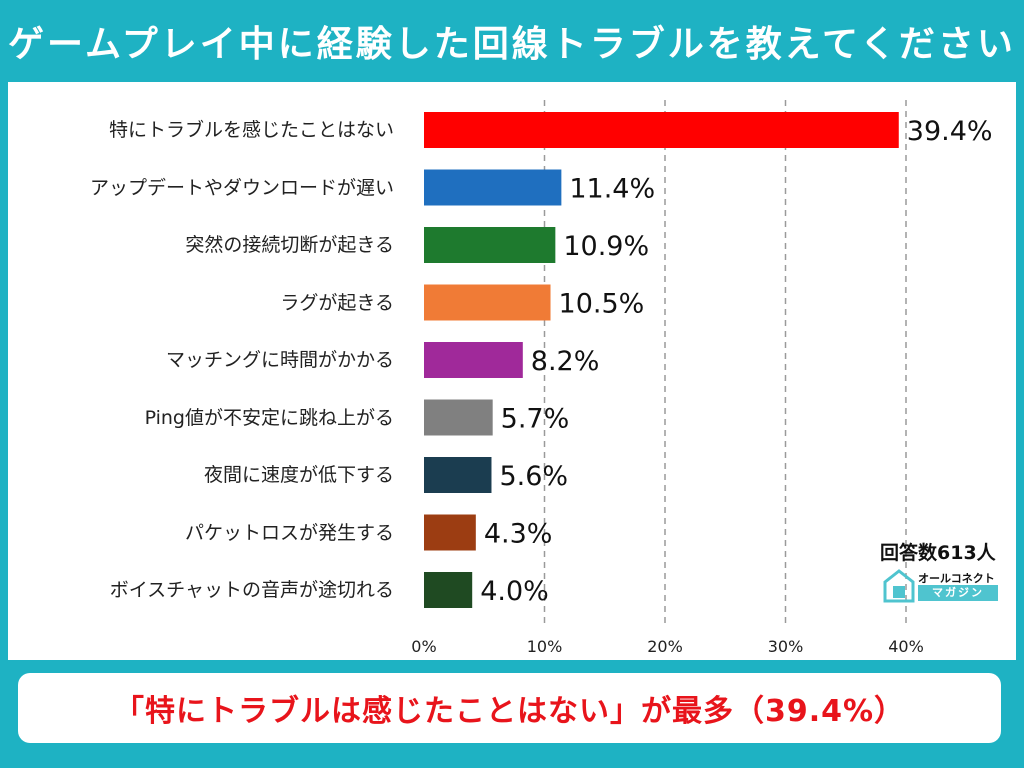 The height and width of the screenshot is (768, 1024). I want to click on page-title: ゲームプレイ中に経験した回線トラブルを教えてください, so click(512, 44).